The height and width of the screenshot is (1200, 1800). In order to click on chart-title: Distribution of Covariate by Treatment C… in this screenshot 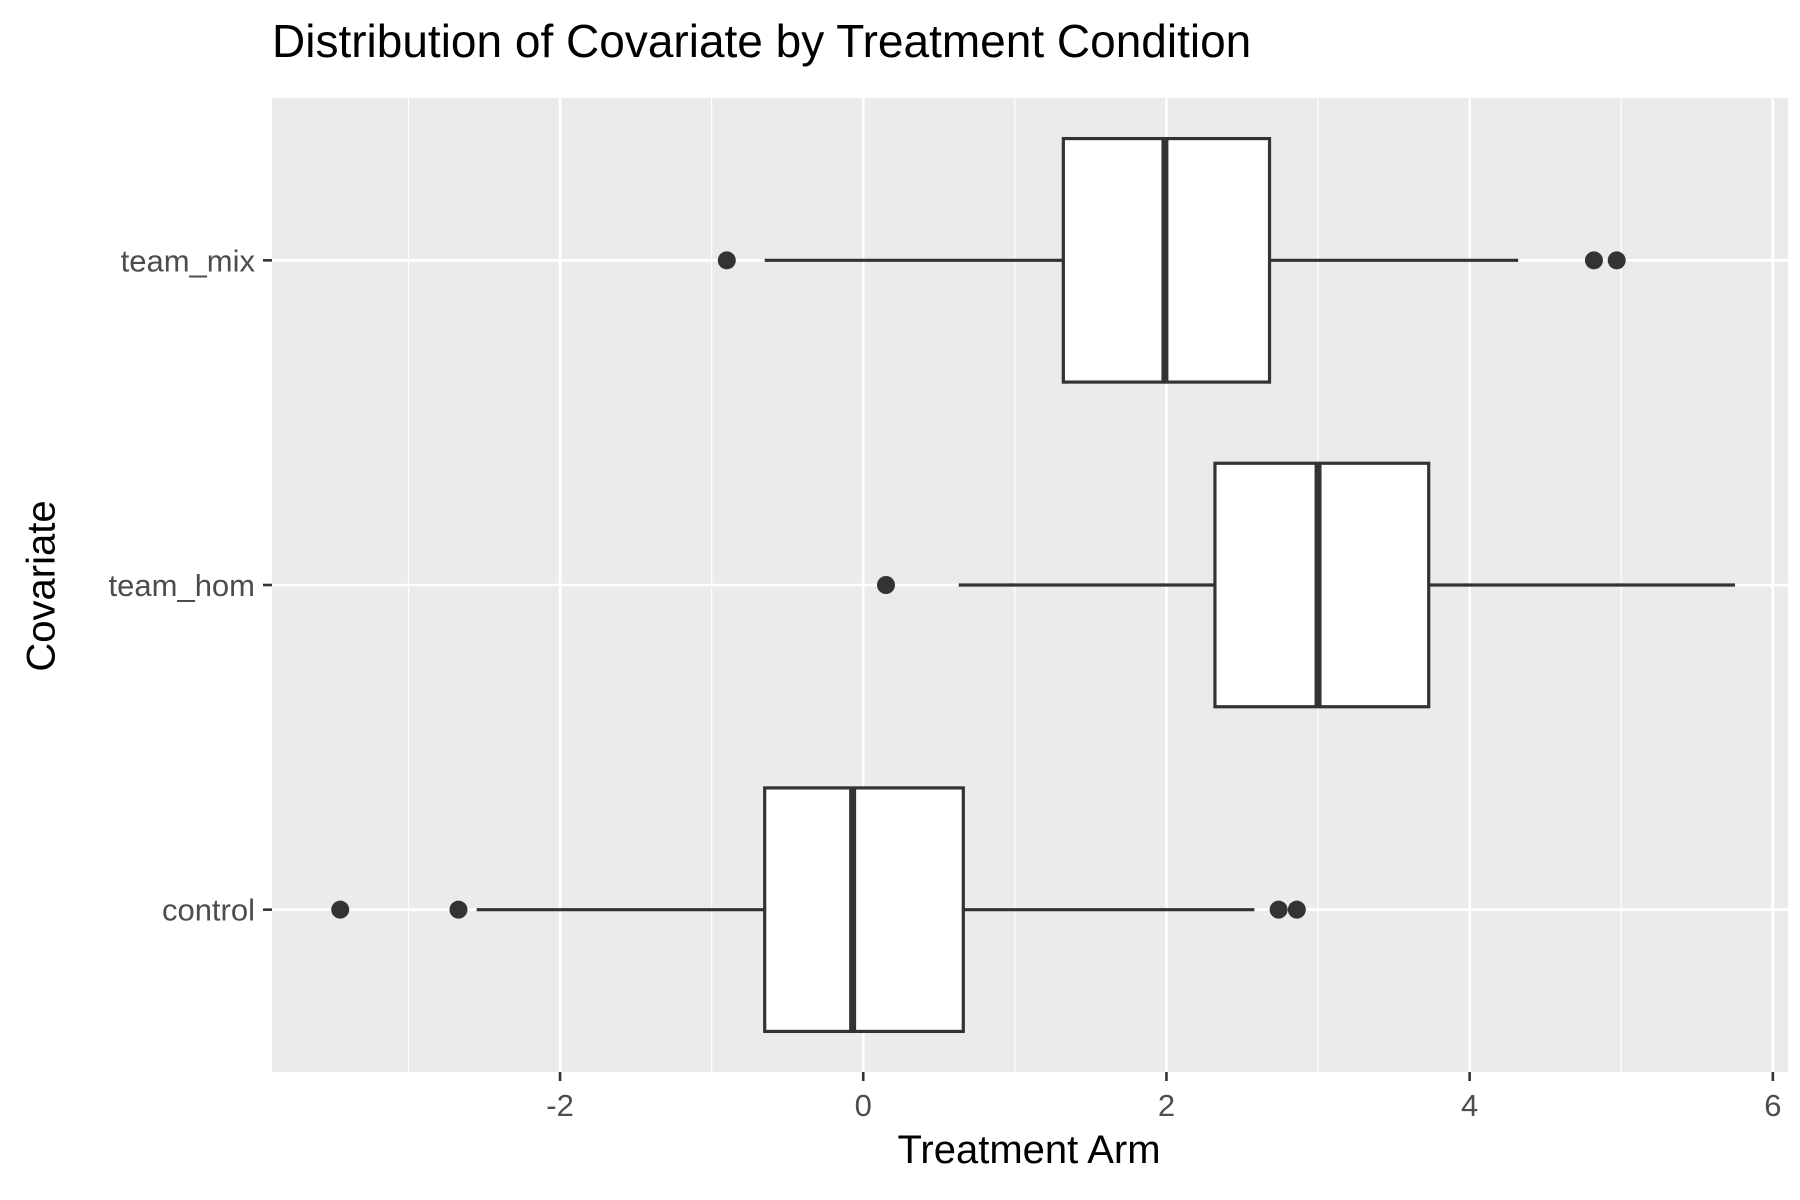, I will do `click(762, 41)`.